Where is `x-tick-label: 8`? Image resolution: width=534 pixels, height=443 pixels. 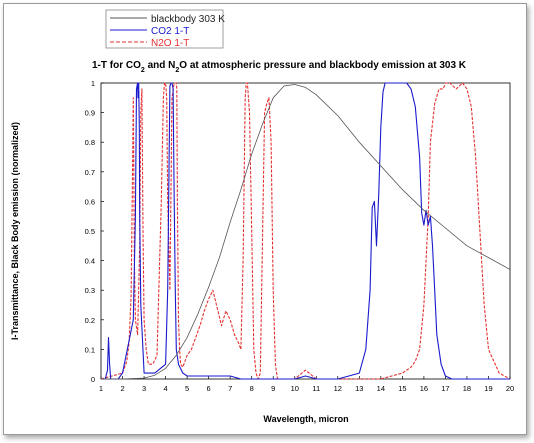 x-tick-label: 8 is located at coordinates (252, 388).